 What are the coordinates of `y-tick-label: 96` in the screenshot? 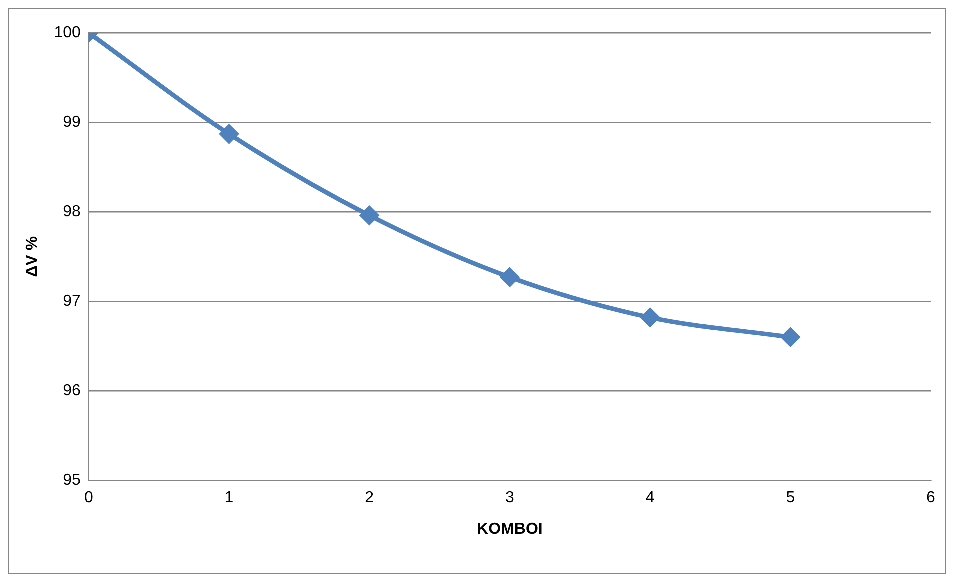 It's located at (72, 391).